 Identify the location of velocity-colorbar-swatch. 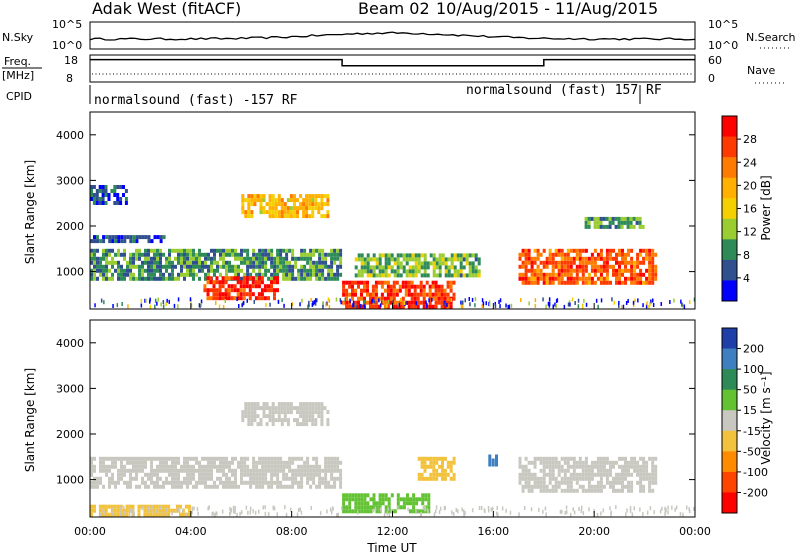
(729, 339).